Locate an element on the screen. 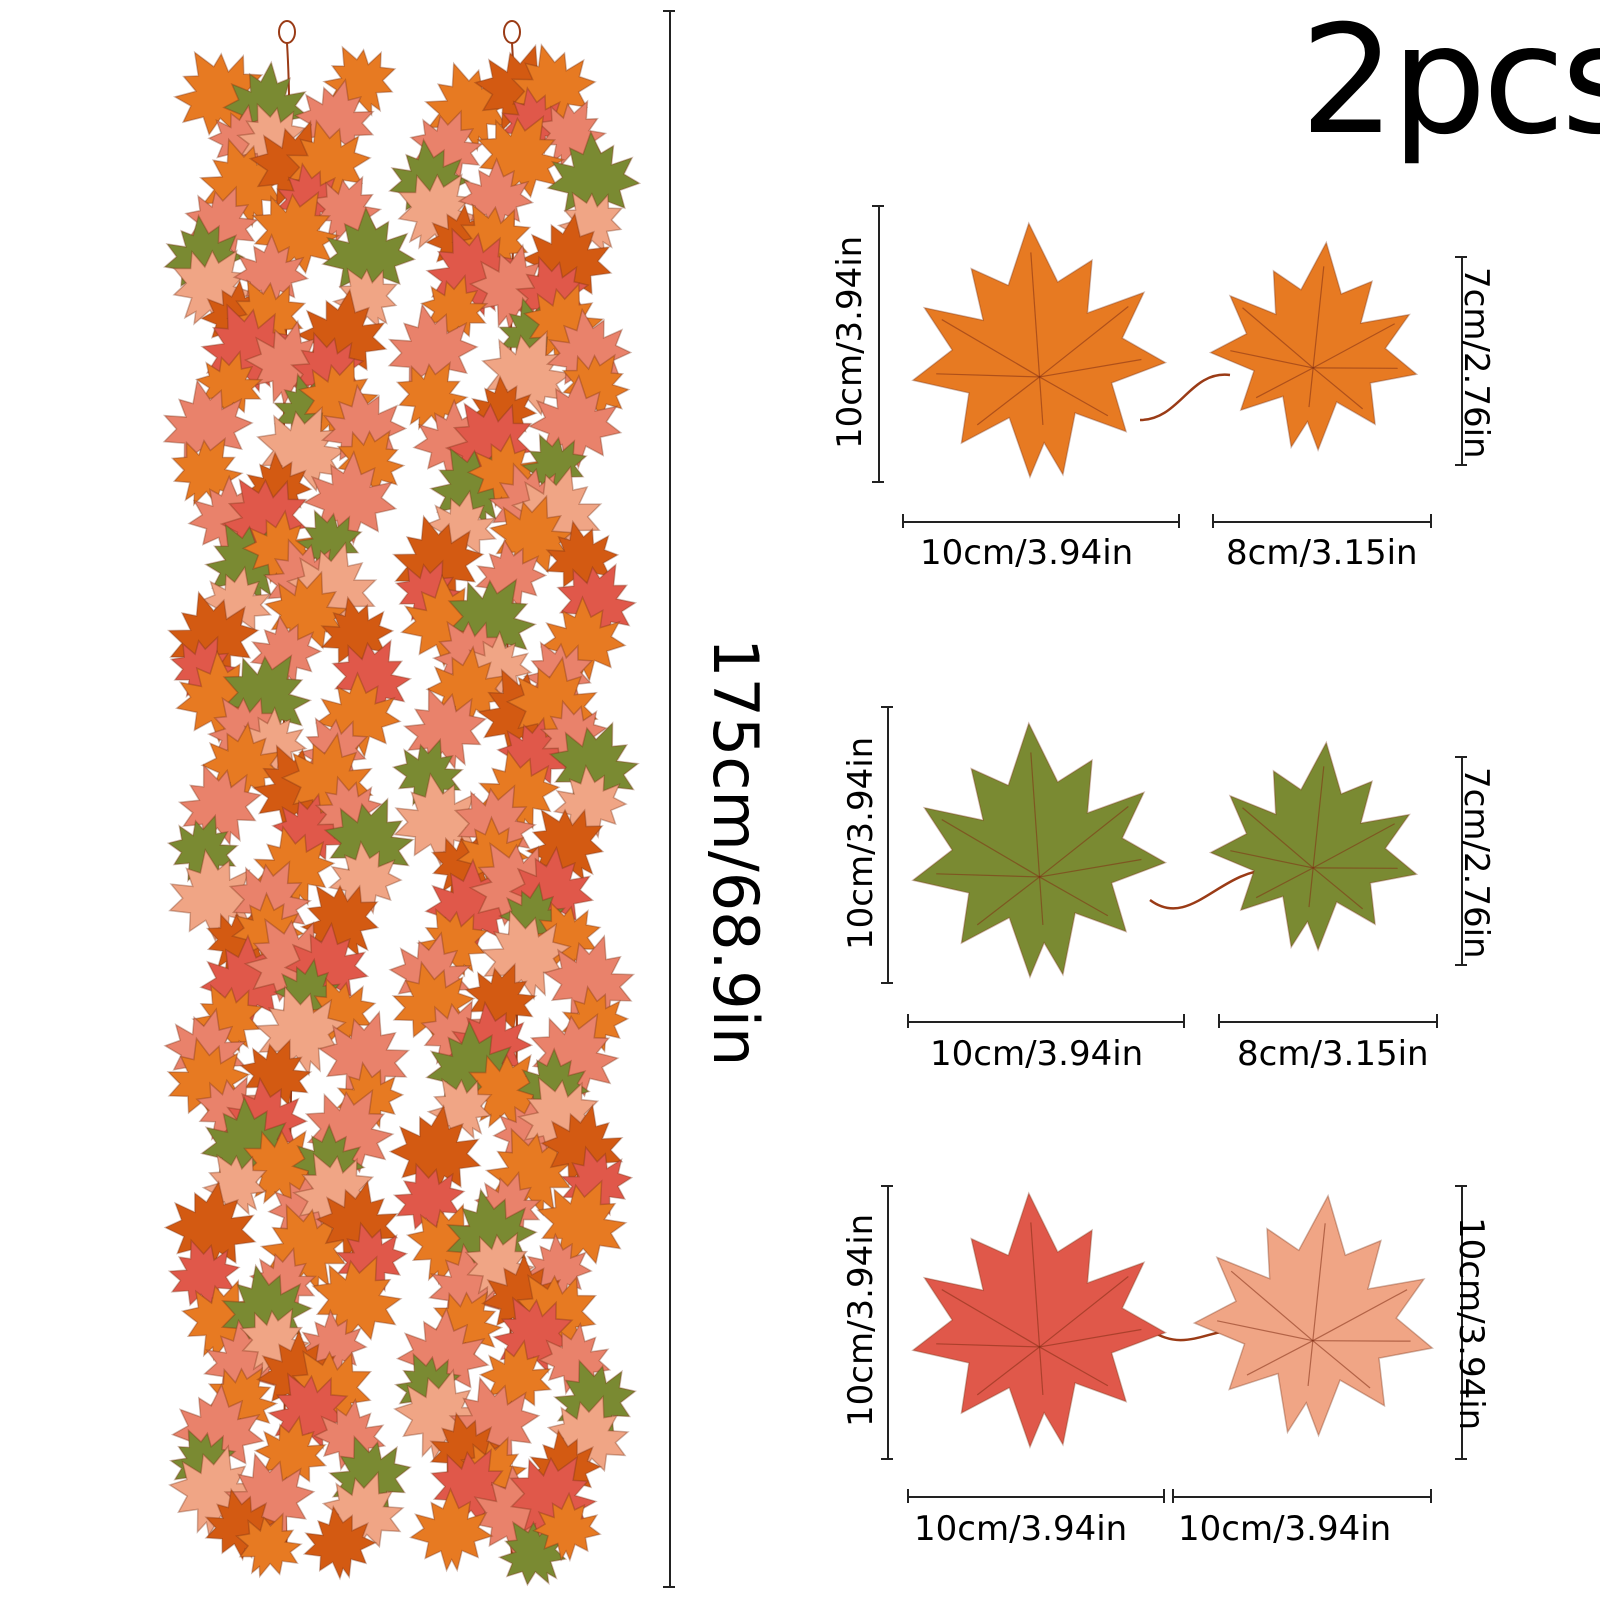 The width and height of the screenshot is (1600, 1600). pair-2-right-width-label: 8cm/3.15in is located at coordinates (1333, 1054).